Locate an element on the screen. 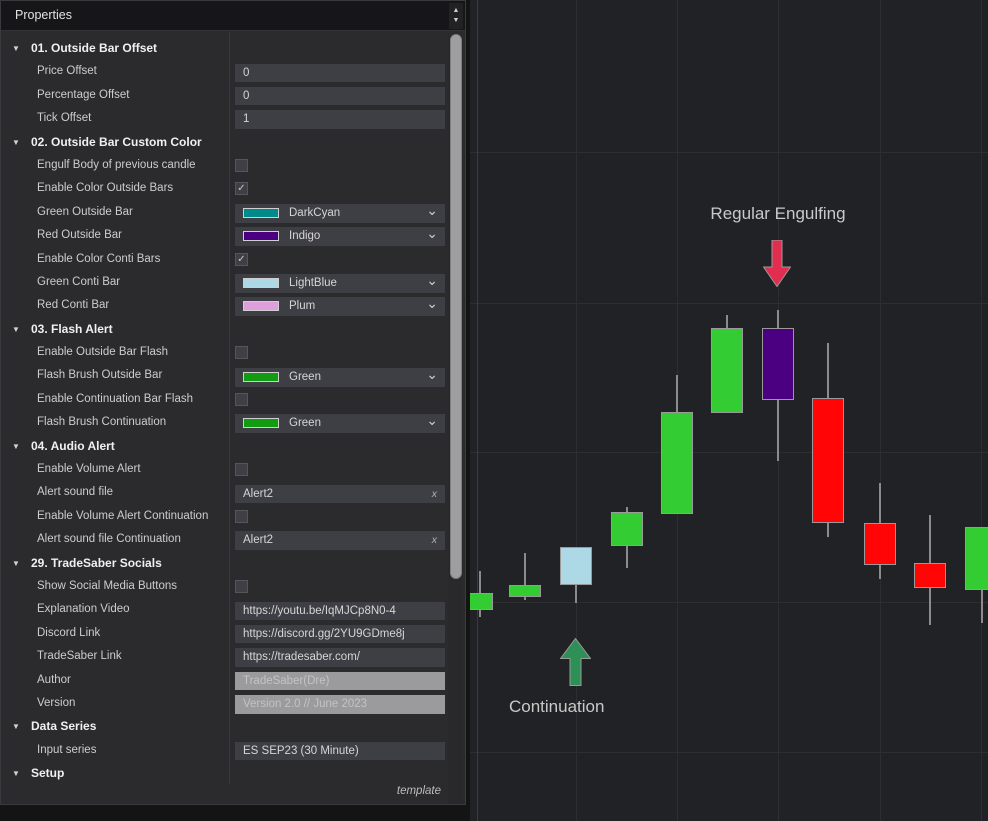 This screenshot has width=988, height=821. dropdown-value: DarkCyan is located at coordinates (315, 212).